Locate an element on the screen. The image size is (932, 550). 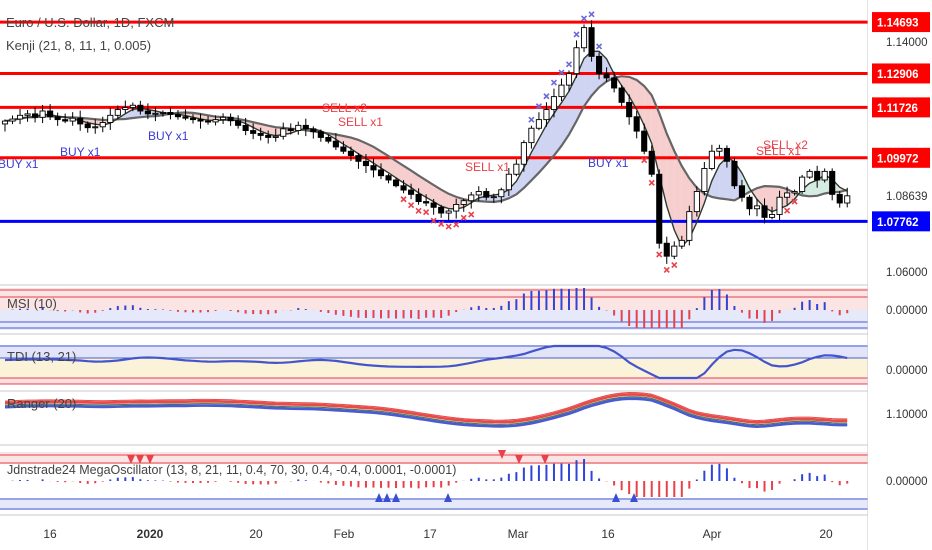
tdi-title: TDI (13, 21) is located at coordinates (41, 356).